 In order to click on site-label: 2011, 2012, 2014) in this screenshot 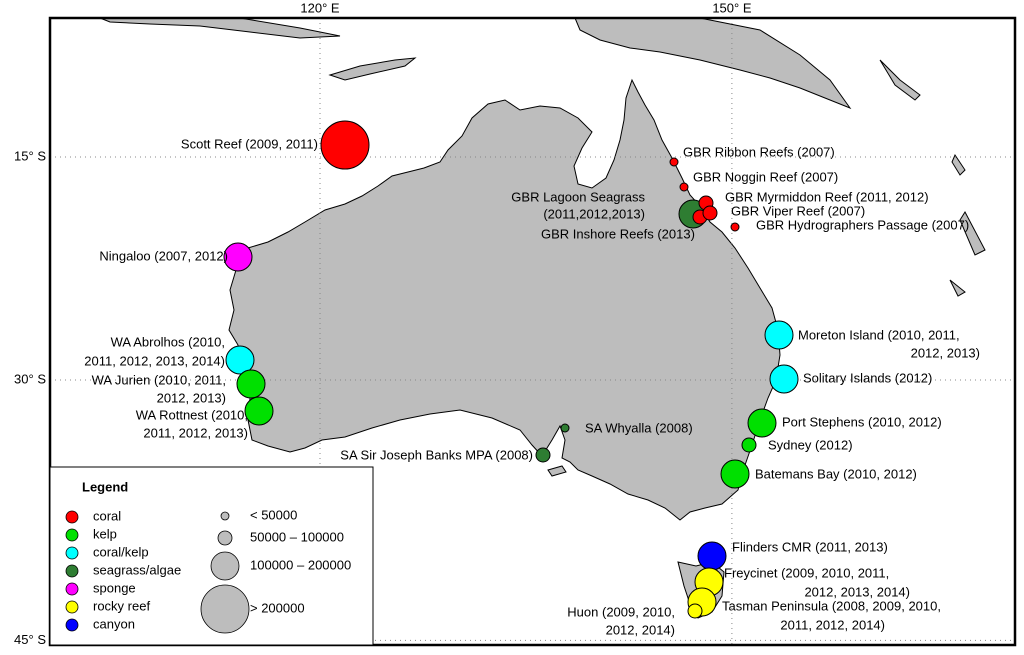, I will do `click(832, 624)`.